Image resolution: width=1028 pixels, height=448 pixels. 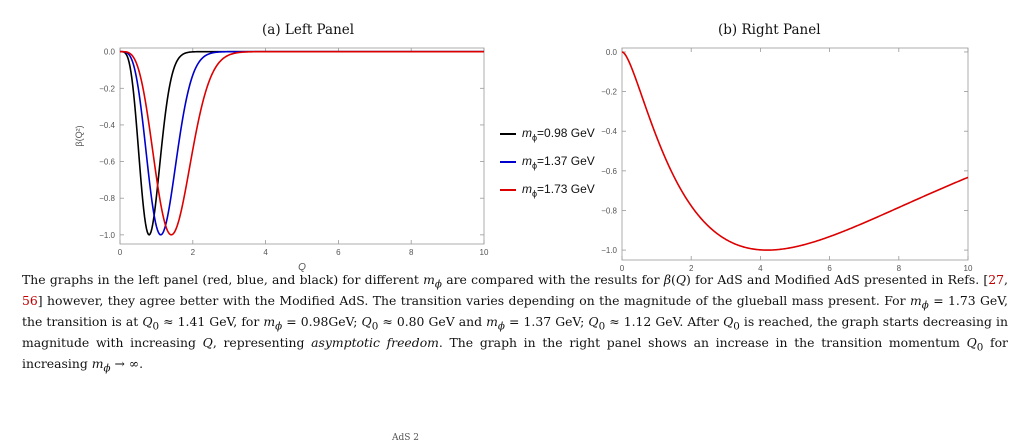 I want to click on cut-off-equation-fragment: AdS 2, so click(x=406, y=438).